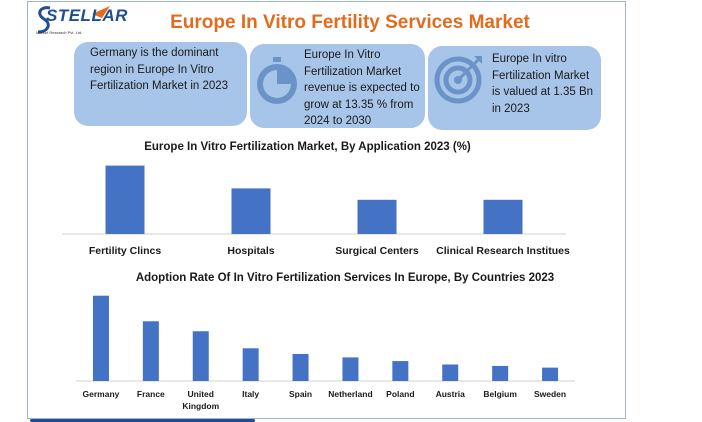  What do you see at coordinates (350, 394) in the screenshot?
I see `country-category-label: Netherland` at bounding box center [350, 394].